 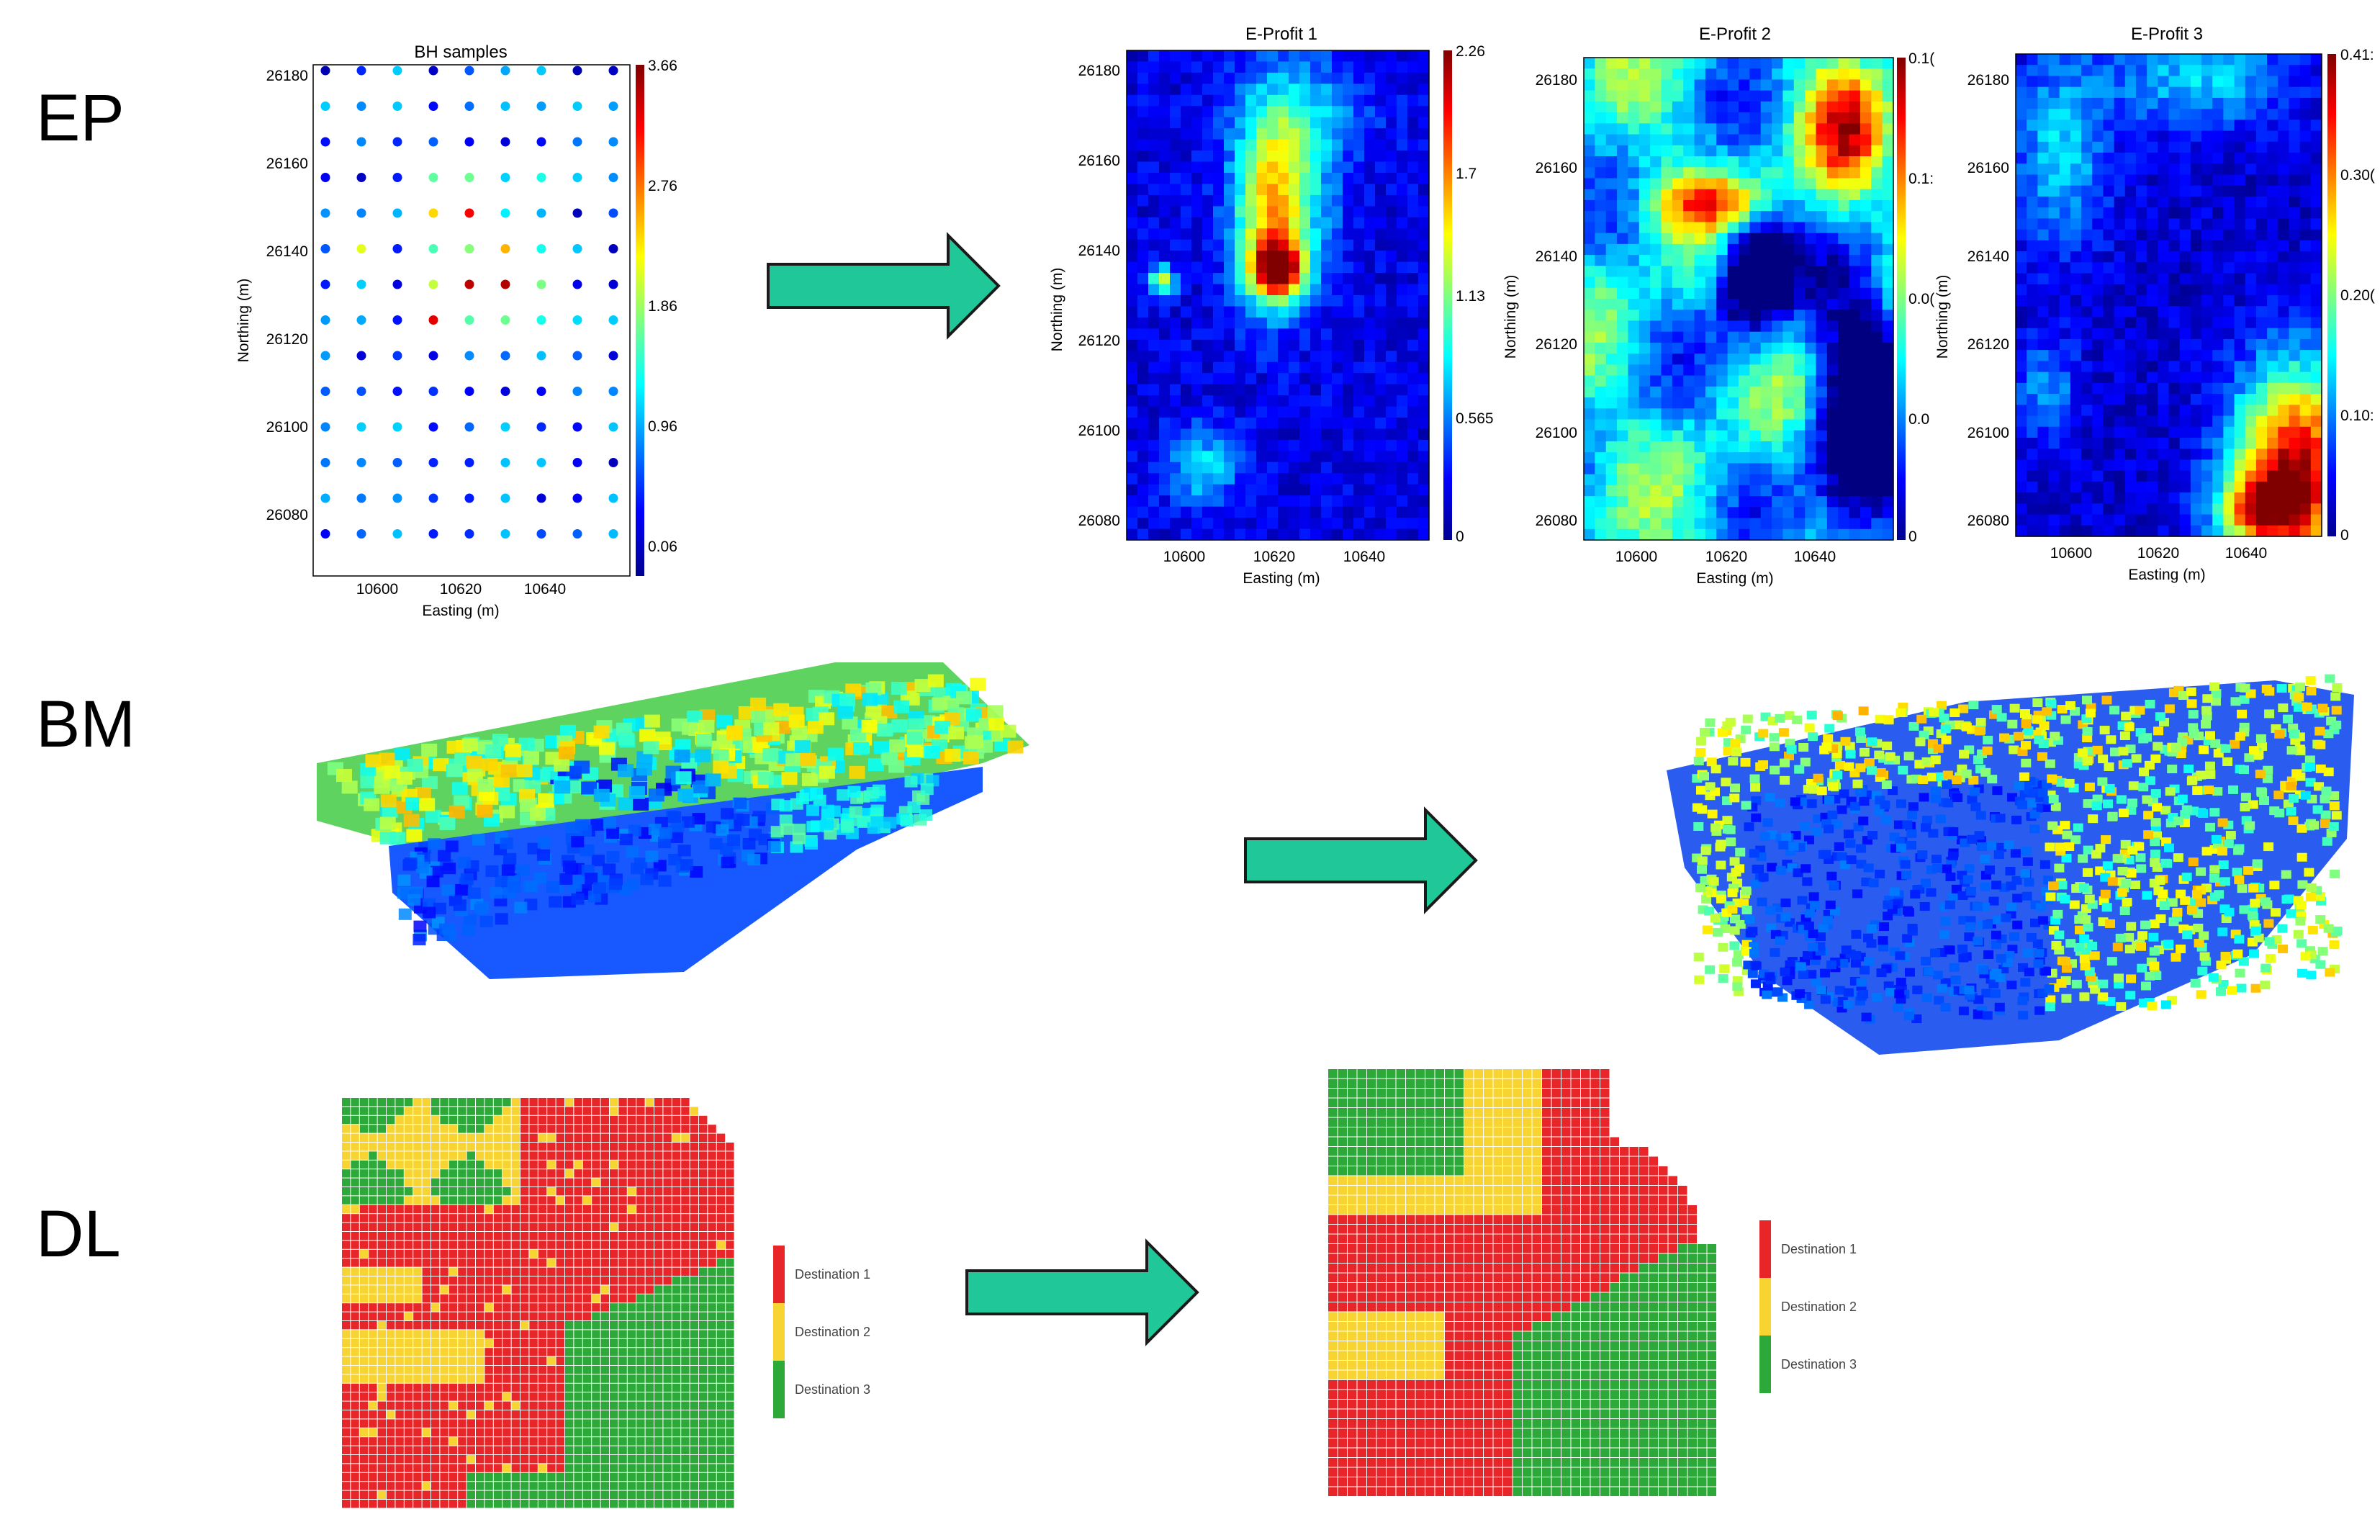 I want to click on eprofit2-y-axis: 26180 26160 26140 26120 26100 26080, so click(x=1556, y=300).